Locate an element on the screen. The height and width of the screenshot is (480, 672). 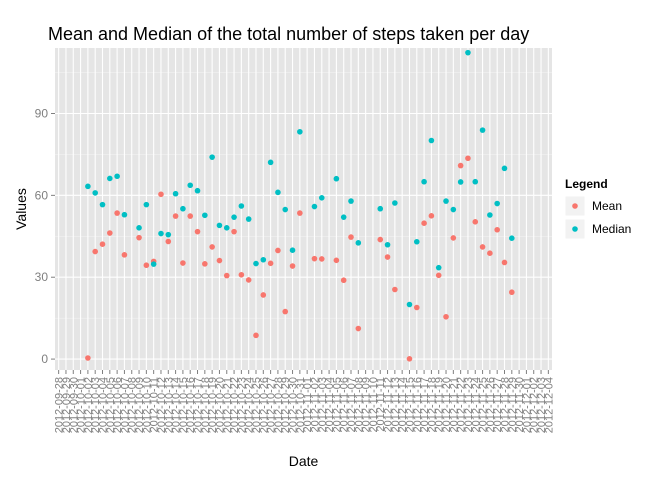
x-tick-label: 2012-11-15 is located at coordinates (410, 404).